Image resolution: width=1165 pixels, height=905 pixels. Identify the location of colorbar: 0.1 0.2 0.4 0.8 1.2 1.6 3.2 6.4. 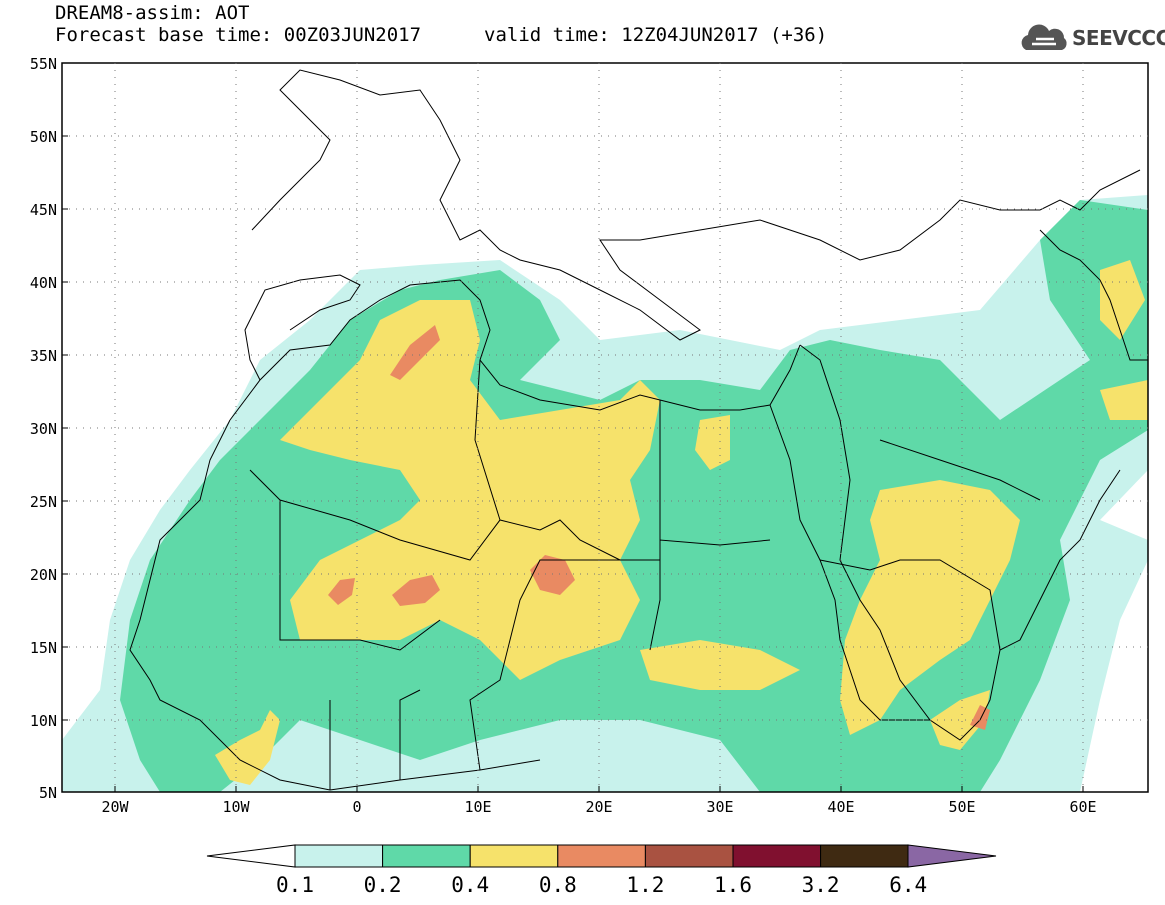
(601, 870).